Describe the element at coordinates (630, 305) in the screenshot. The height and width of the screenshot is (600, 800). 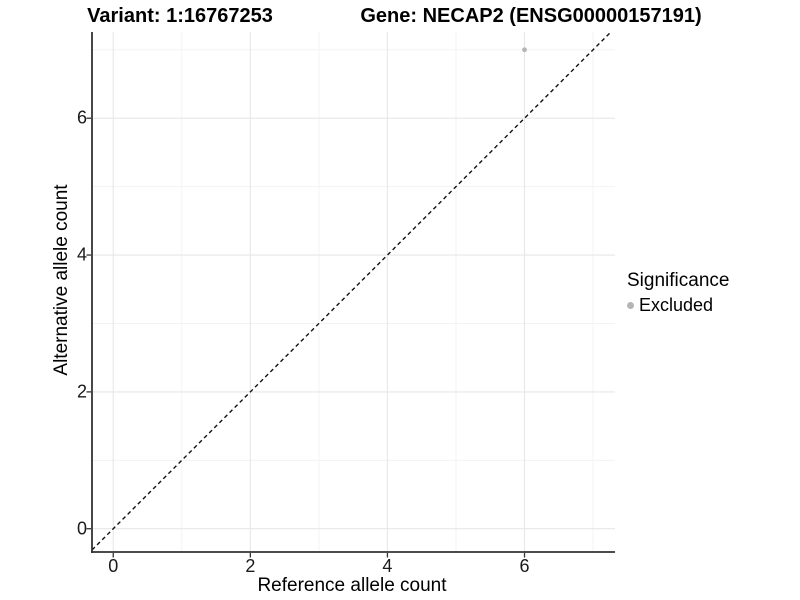
I see `excluded-point-icon` at that location.